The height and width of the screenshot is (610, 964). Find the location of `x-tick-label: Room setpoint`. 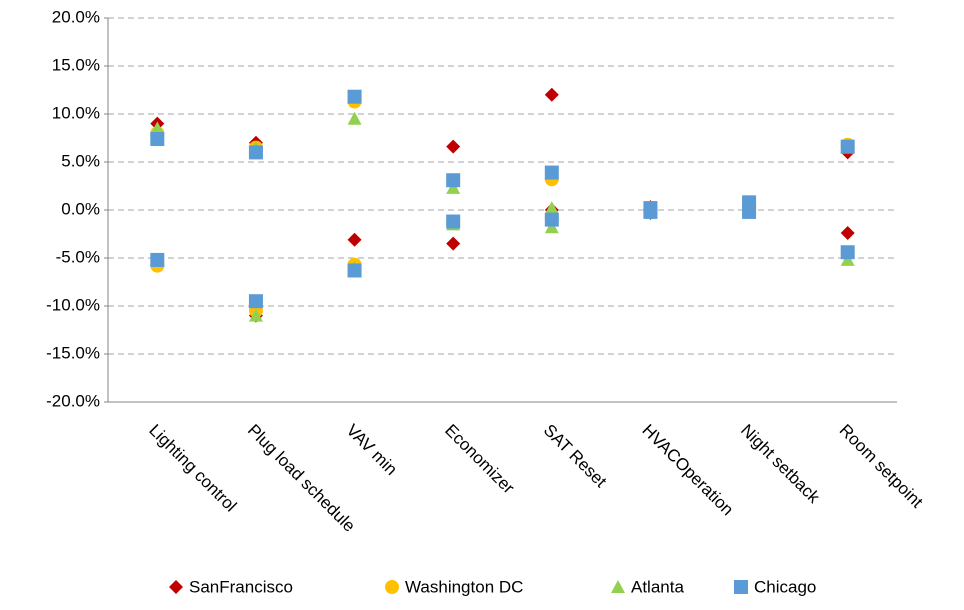

x-tick-label: Room setpoint is located at coordinates (881, 466).